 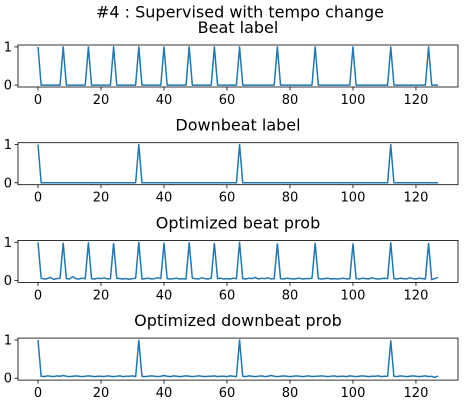 What do you see at coordinates (238, 27) in the screenshot?
I see `subplot-title: Beat label` at bounding box center [238, 27].